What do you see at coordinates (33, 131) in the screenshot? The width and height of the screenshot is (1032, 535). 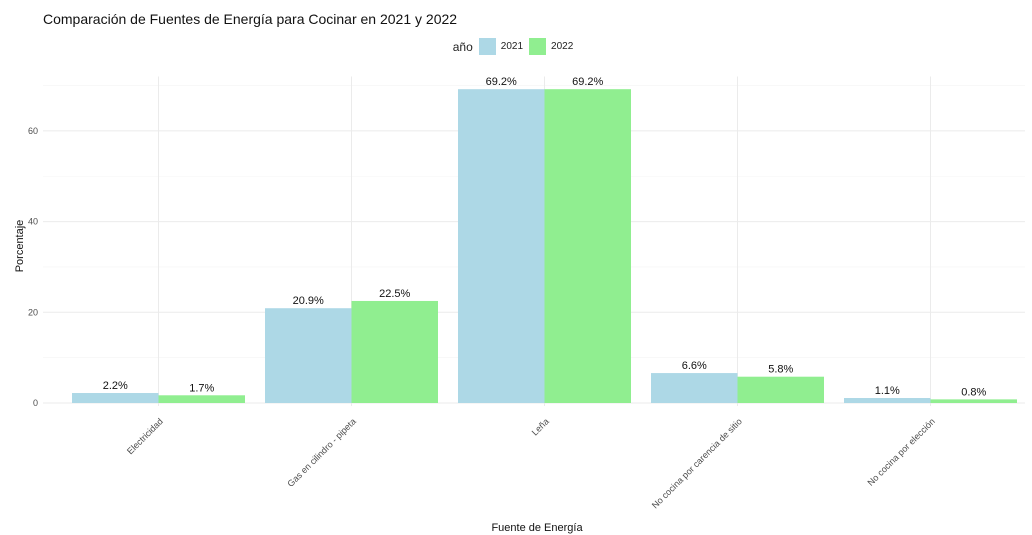 I see `y-tick-label: 60` at bounding box center [33, 131].